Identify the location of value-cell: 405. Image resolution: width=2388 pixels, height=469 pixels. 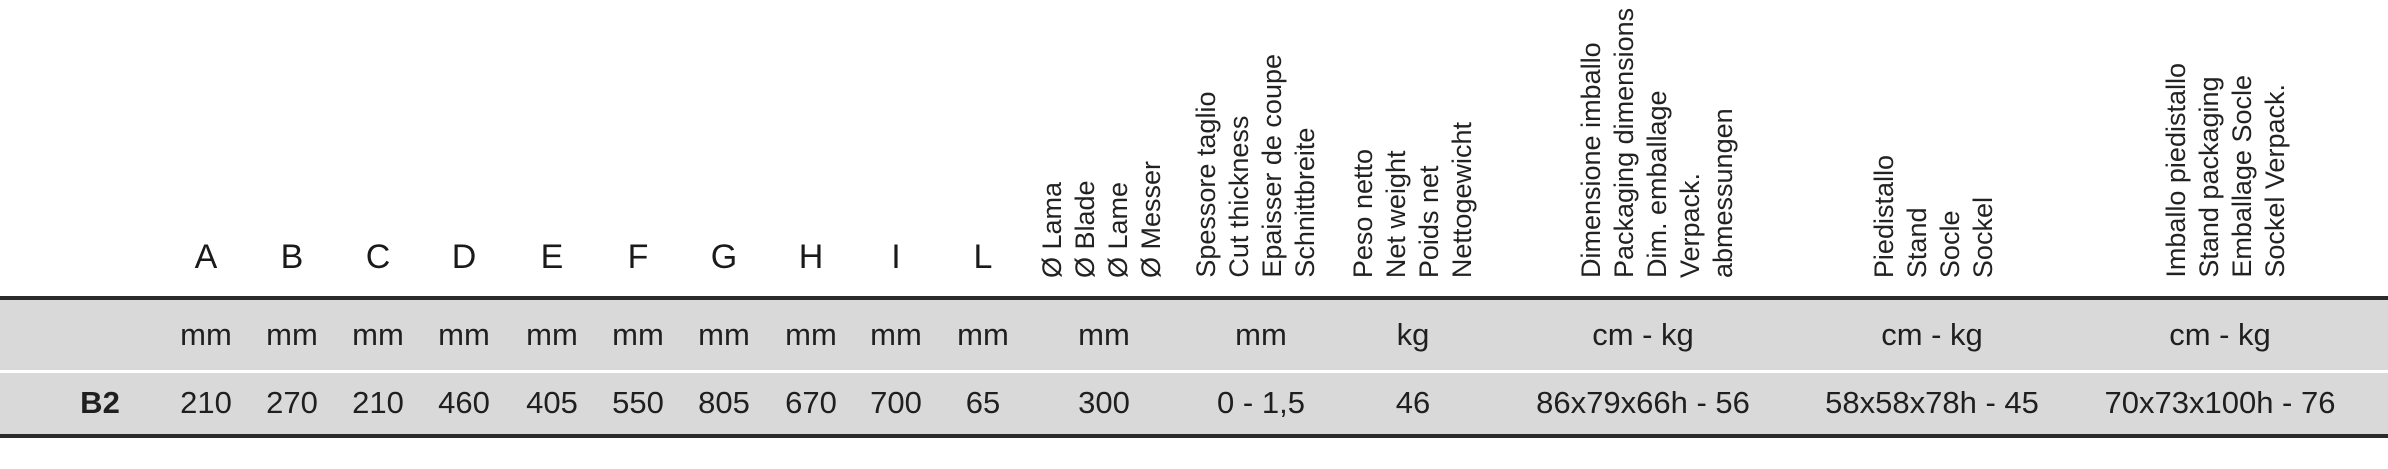
(552, 402).